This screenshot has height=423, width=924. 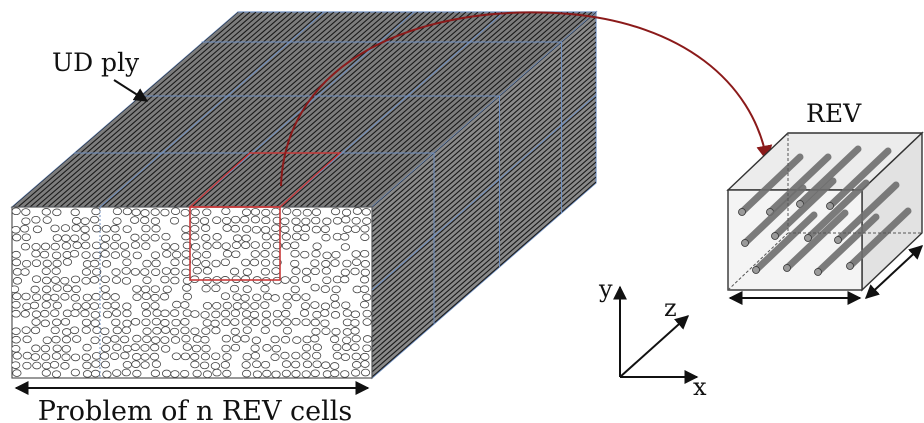 What do you see at coordinates (96, 62) in the screenshot?
I see `ud-ply-label: UD ply` at bounding box center [96, 62].